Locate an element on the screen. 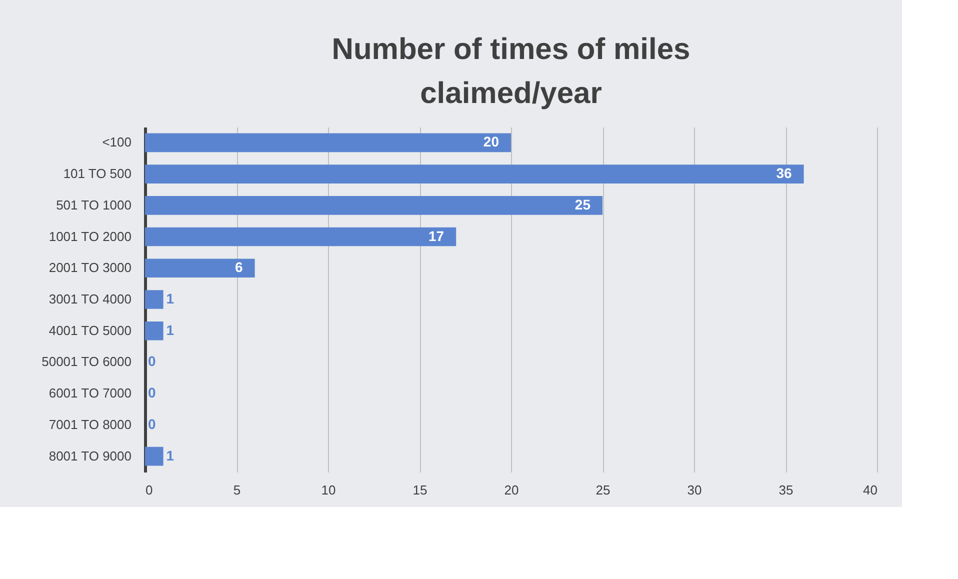 Image resolution: width=958 pixels, height=579 pixels. x-tick-label: 40 is located at coordinates (870, 490).